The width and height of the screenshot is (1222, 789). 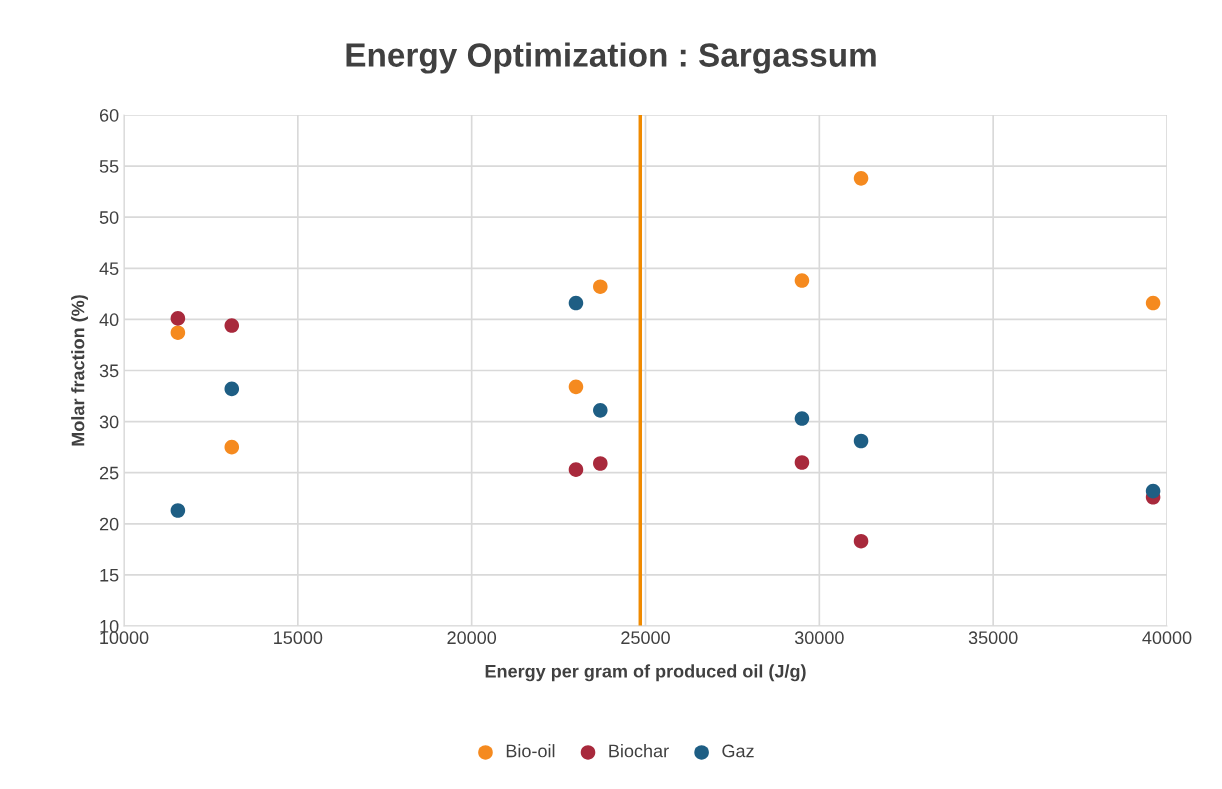 I want to click on x-tick-label: 20000, so click(x=472, y=638).